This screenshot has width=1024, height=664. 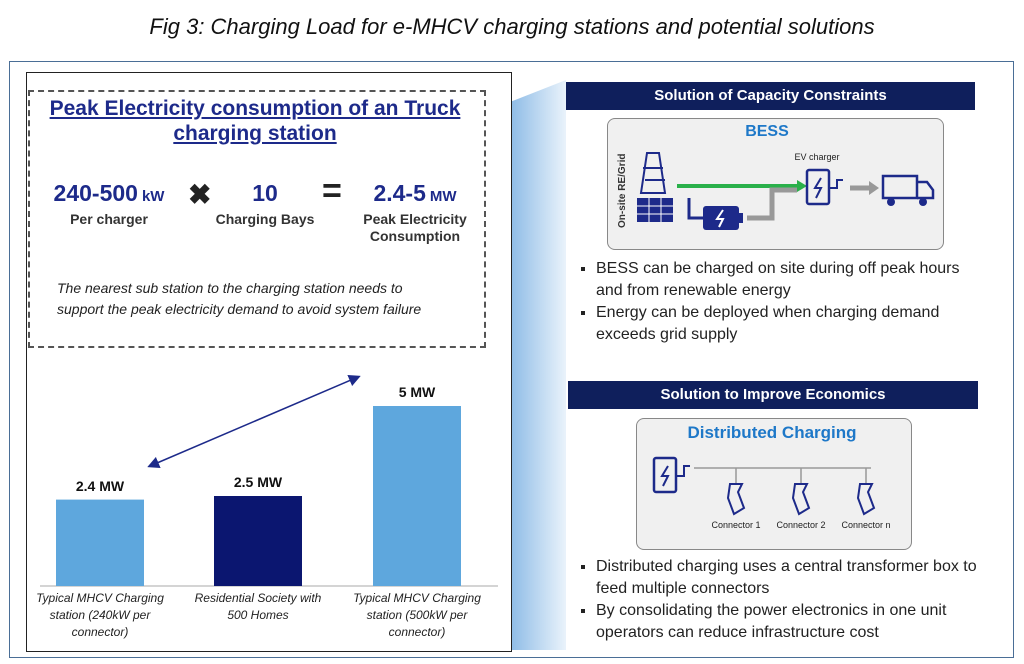 I want to click on term-value: 10, so click(x=265, y=193).